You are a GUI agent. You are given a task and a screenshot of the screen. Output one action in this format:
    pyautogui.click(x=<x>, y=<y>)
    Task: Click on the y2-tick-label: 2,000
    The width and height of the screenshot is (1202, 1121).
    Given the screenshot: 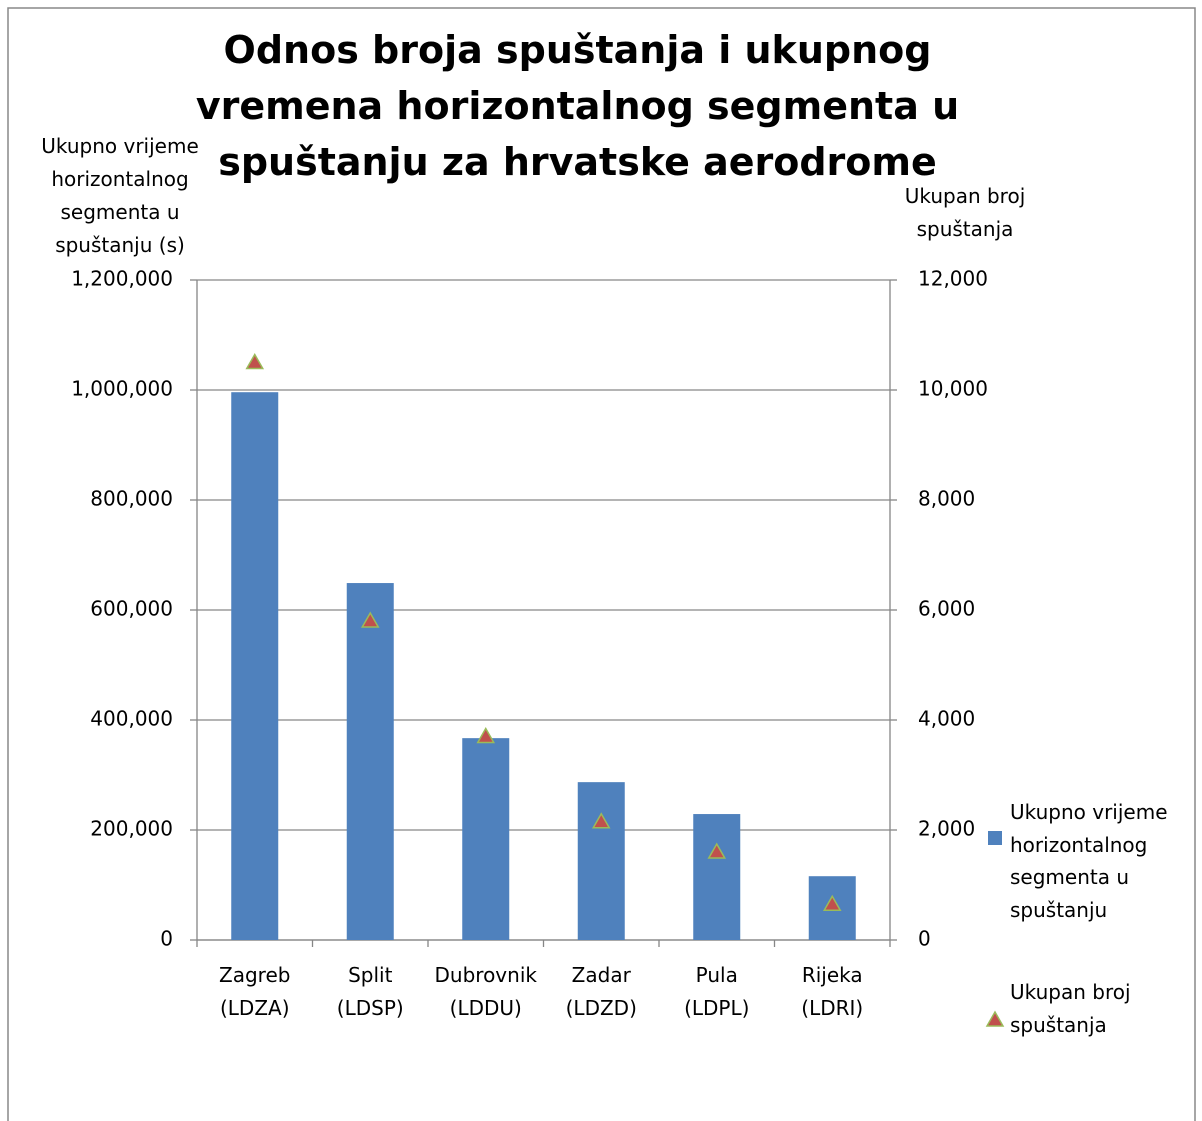 What is the action you would take?
    pyautogui.click(x=946, y=829)
    